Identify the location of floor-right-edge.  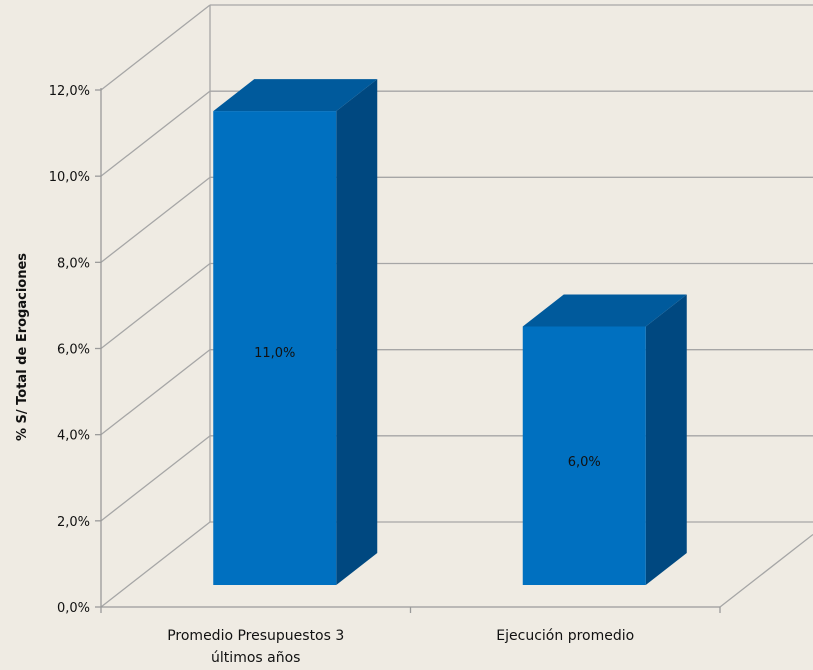
(766, 570).